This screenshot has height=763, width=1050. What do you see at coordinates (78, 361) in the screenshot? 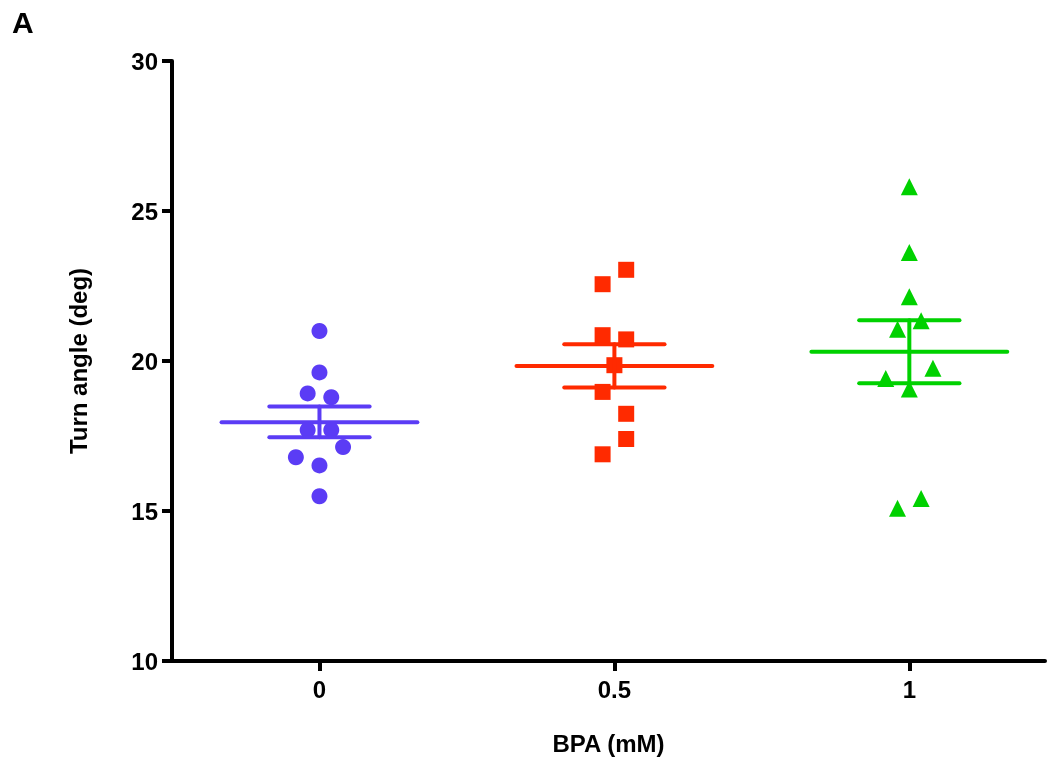
I see `y-axis-title: Turn angle (deg)` at bounding box center [78, 361].